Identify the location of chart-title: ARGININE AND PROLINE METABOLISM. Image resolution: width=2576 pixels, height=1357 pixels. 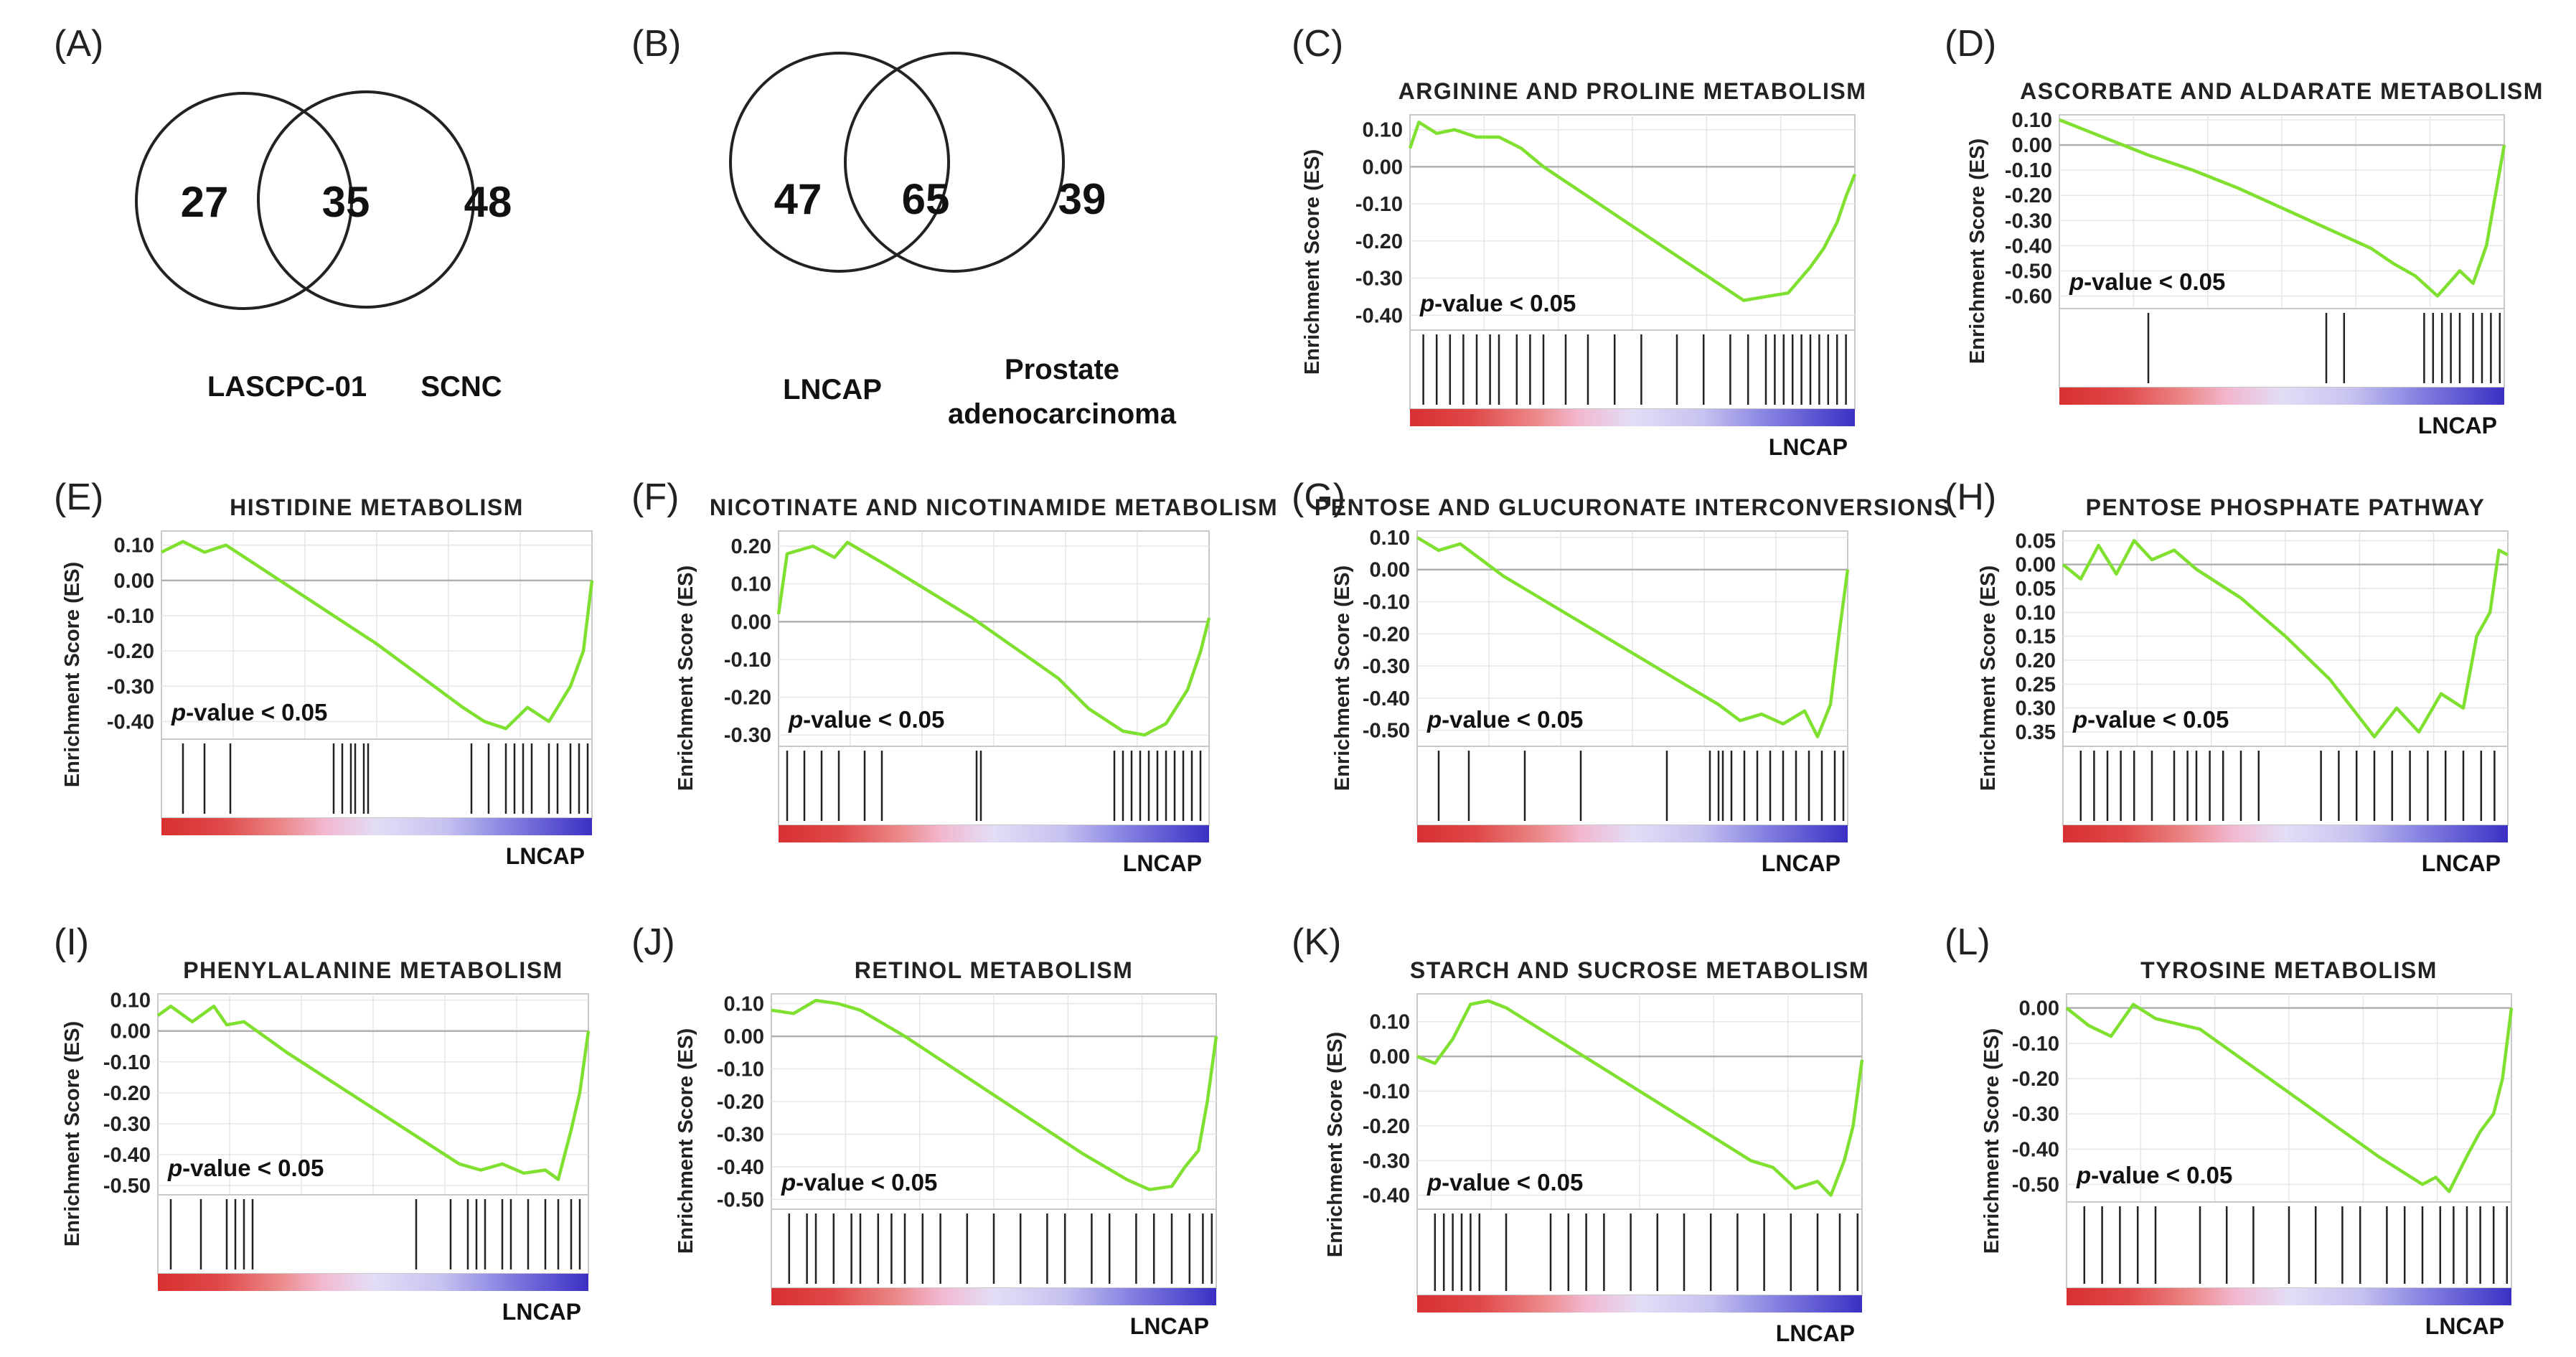
(1633, 91).